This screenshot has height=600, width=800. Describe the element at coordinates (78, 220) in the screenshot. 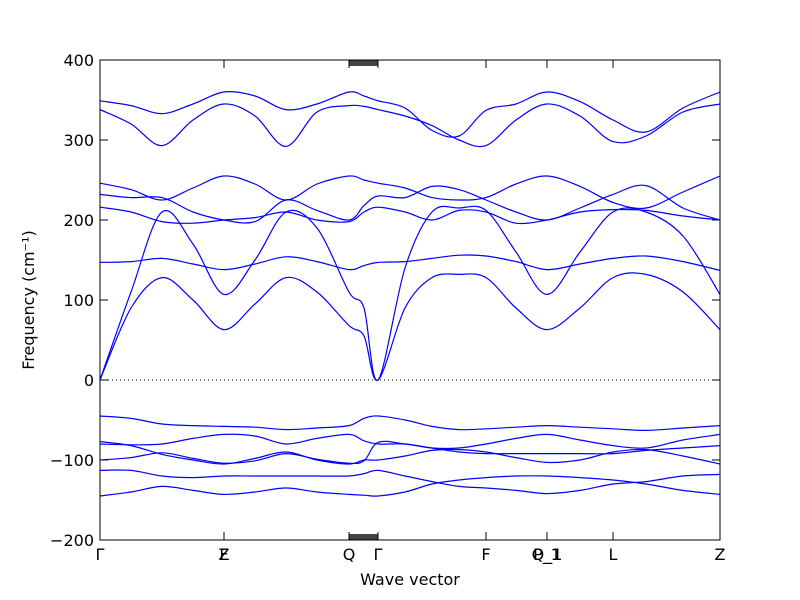

I see `y-tick-label: 200` at that location.